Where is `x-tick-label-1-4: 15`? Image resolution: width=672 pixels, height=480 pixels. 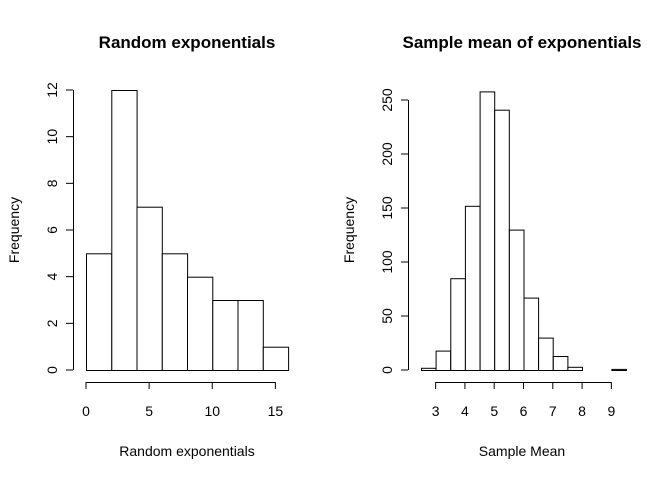
x-tick-label-1-4: 15 is located at coordinates (276, 411).